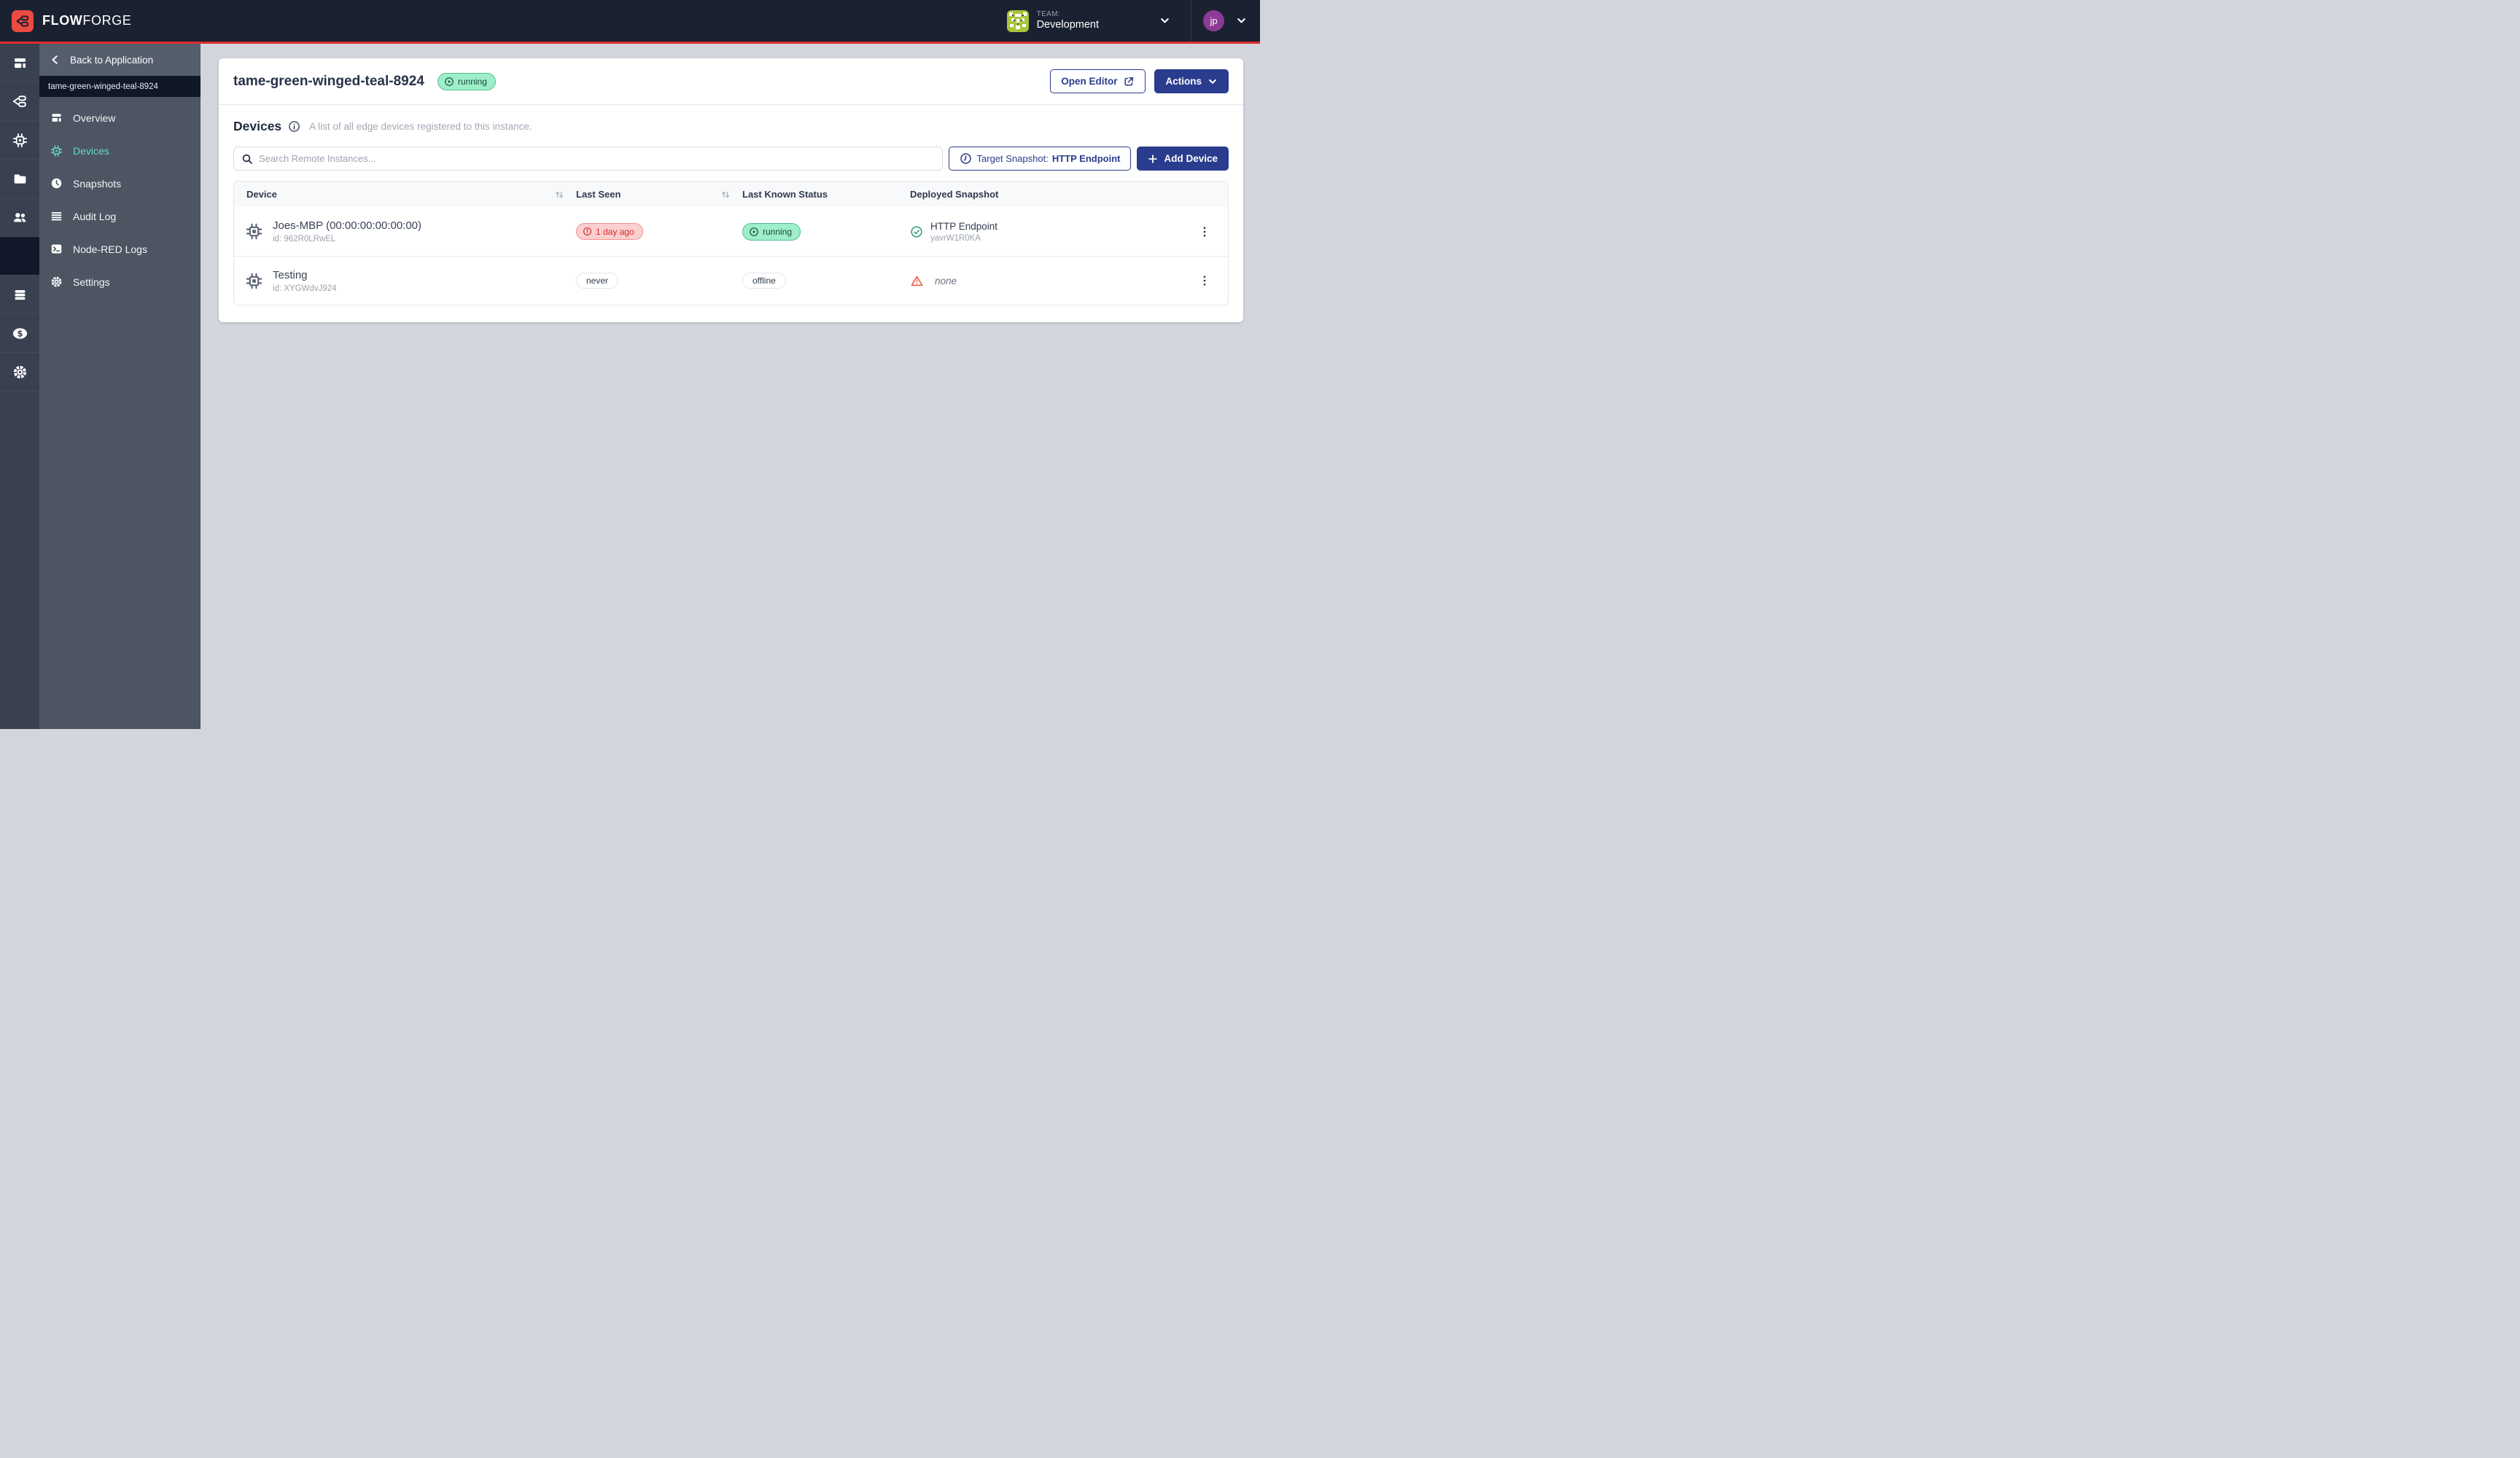 The height and width of the screenshot is (1458, 2520). I want to click on devices-table: Device Last Seen, so click(731, 243).